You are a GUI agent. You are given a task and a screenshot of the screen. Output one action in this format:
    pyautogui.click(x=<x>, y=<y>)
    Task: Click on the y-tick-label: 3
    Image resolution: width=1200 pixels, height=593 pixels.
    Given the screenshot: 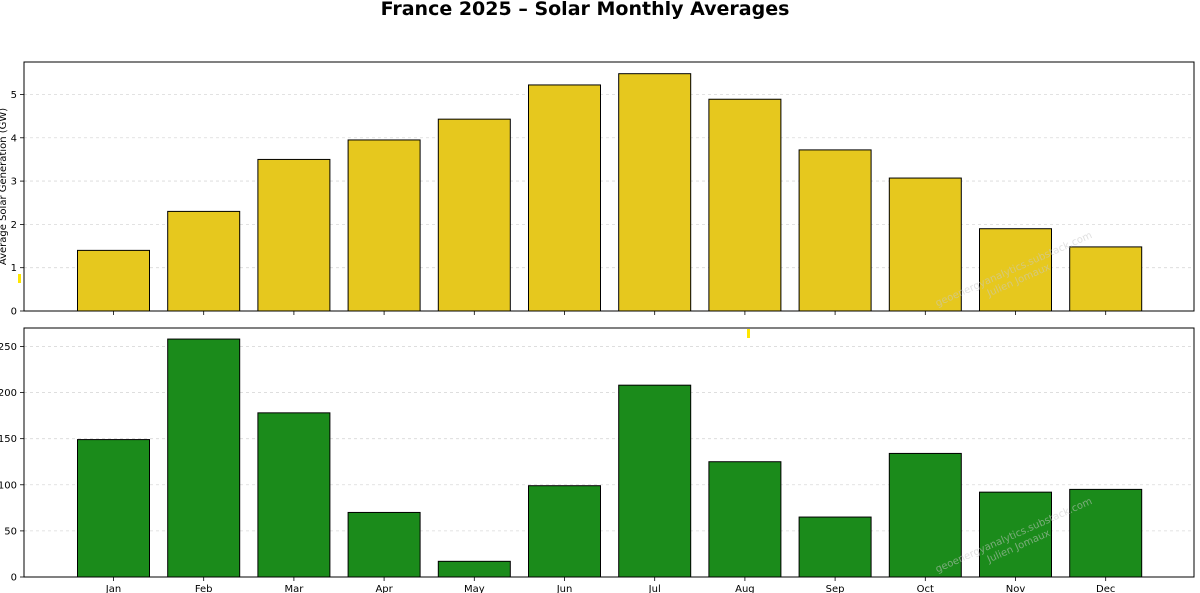 What is the action you would take?
    pyautogui.click(x=14, y=182)
    